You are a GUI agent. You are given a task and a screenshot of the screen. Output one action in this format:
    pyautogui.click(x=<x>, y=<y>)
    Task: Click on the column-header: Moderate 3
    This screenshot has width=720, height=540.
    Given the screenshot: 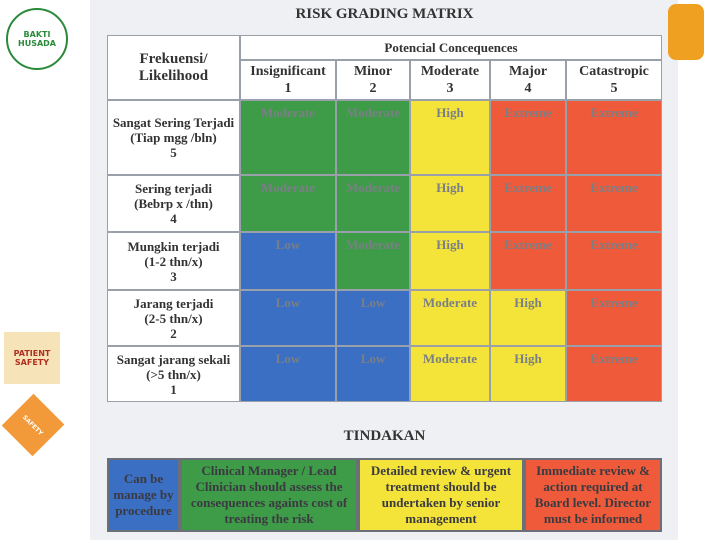 What is the action you would take?
    pyautogui.click(x=450, y=80)
    